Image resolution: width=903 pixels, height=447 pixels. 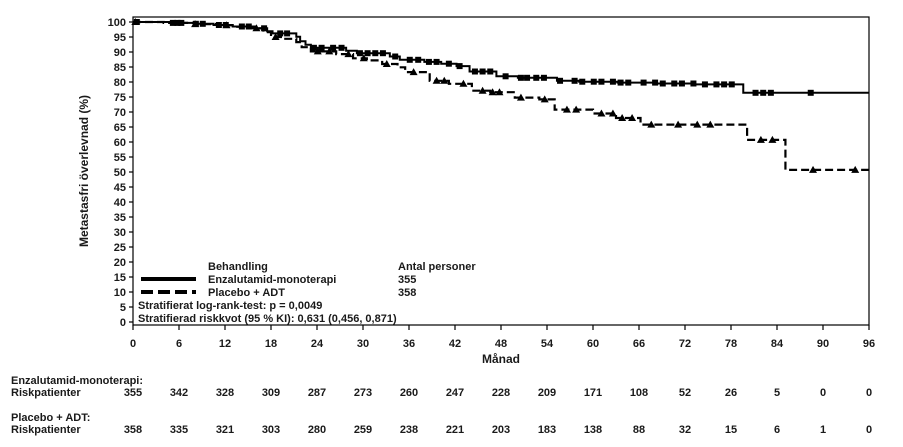 What do you see at coordinates (685, 430) in the screenshot?
I see `risk-count: 32` at bounding box center [685, 430].